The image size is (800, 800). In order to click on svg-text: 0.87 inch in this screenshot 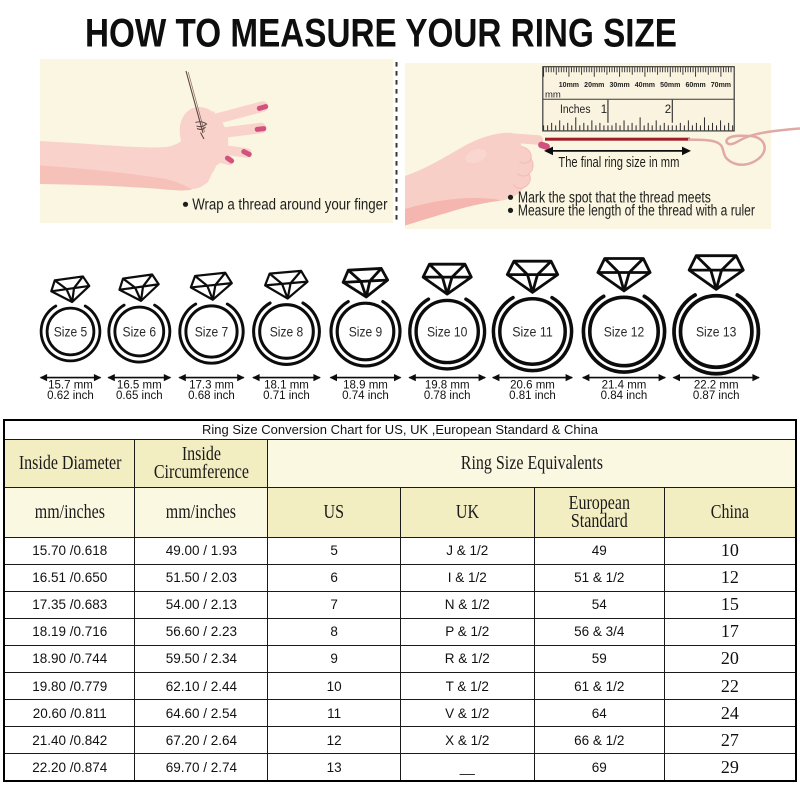, I will do `click(716, 396)`.